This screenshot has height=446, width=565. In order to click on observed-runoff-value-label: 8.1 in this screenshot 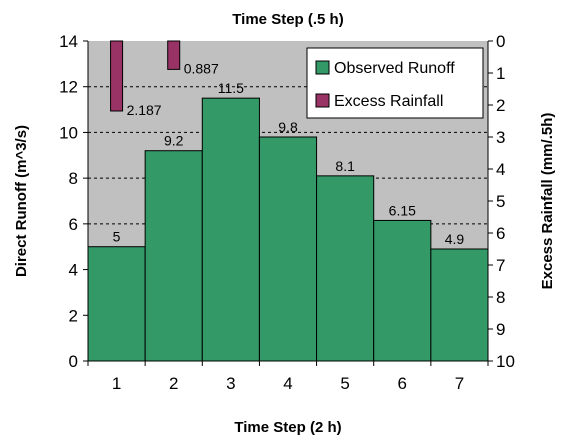, I will do `click(345, 166)`.